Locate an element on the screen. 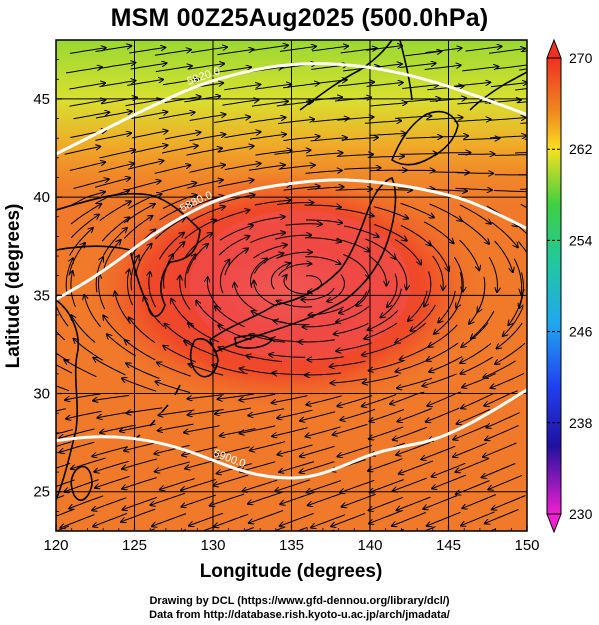 The width and height of the screenshot is (599, 625). colorbar-label: 246 is located at coordinates (581, 332).